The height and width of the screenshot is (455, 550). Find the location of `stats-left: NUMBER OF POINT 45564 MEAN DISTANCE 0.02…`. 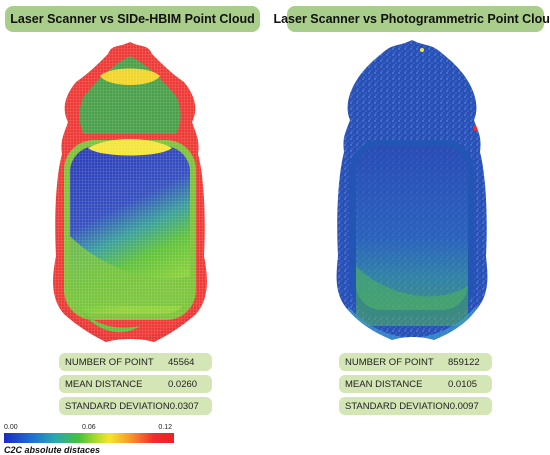

stats-left: NUMBER OF POINT 45564 MEAN DISTANCE 0.02… is located at coordinates (135, 386).